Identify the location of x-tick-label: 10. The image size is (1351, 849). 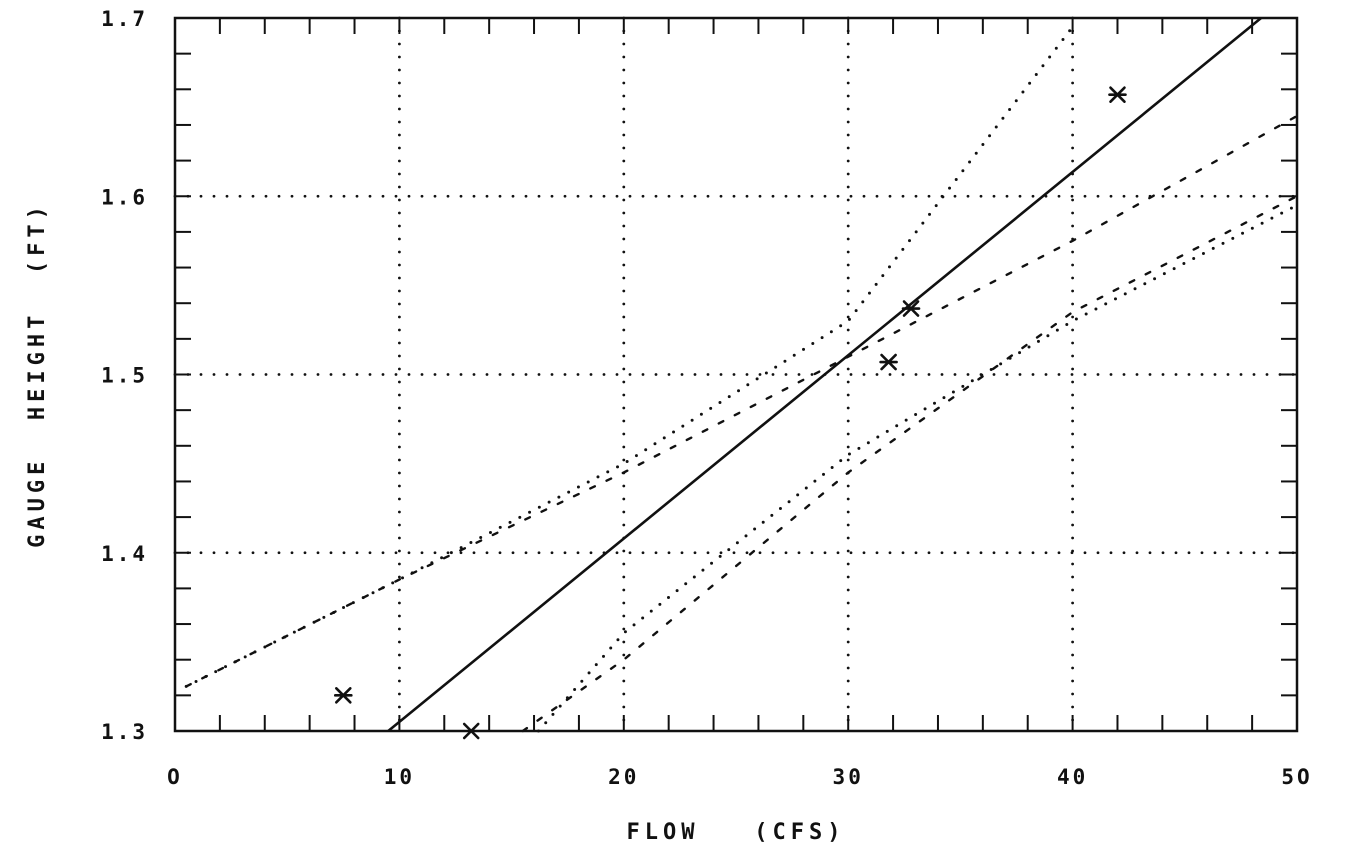
(399, 777).